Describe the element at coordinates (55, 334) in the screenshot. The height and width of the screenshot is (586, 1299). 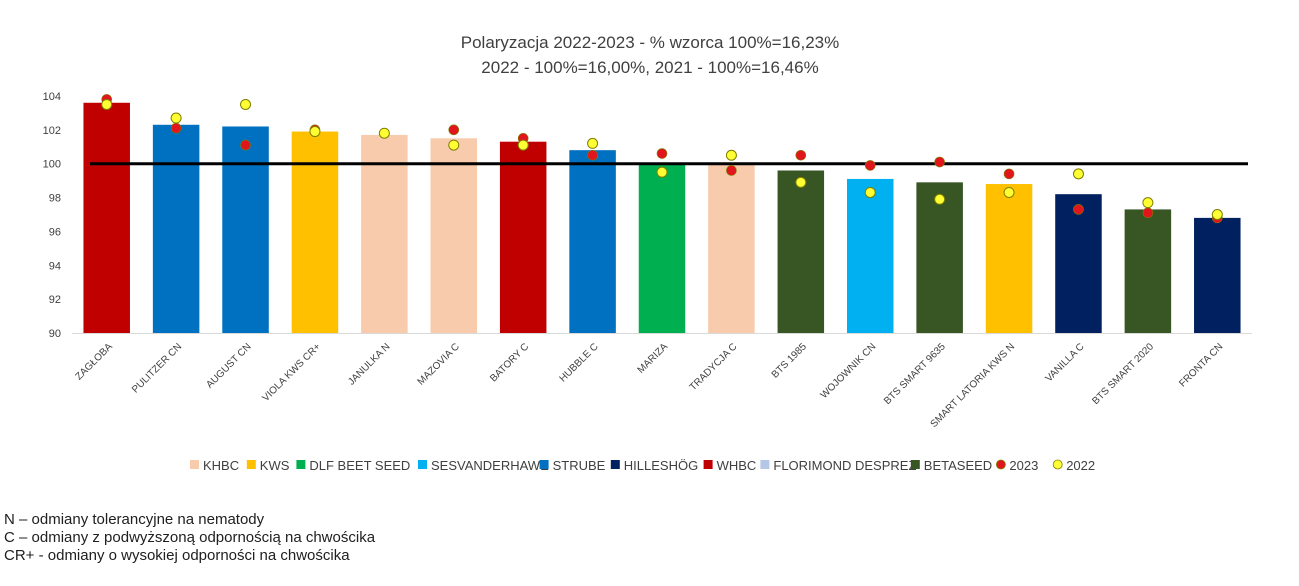
I see `y-tick-label: 90` at that location.